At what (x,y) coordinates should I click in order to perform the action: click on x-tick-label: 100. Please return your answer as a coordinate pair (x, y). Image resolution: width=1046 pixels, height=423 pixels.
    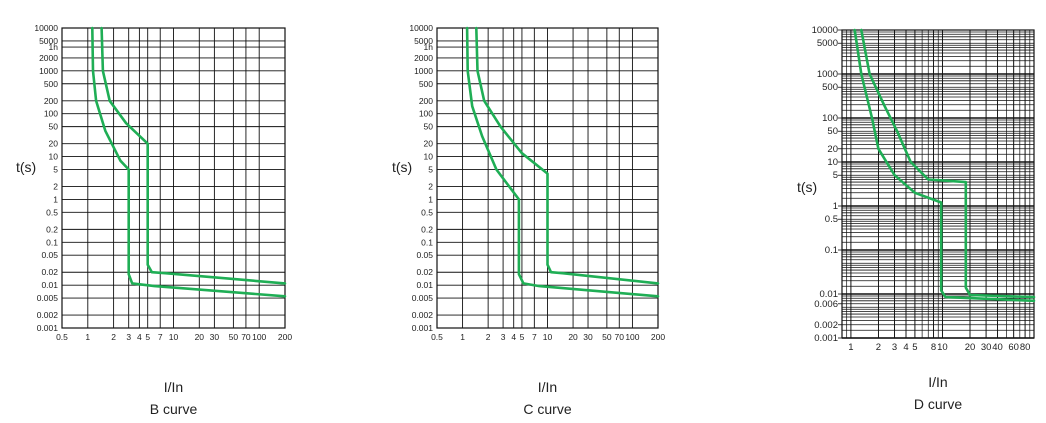
    Looking at the image, I should click on (632, 337).